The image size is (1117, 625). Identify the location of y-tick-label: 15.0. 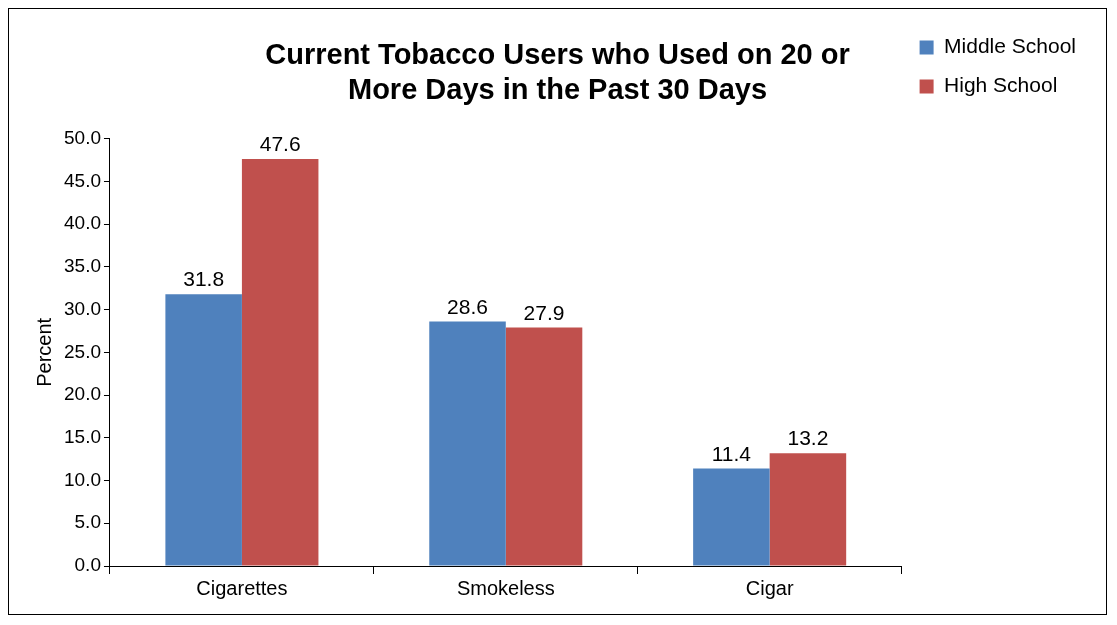
(82, 437).